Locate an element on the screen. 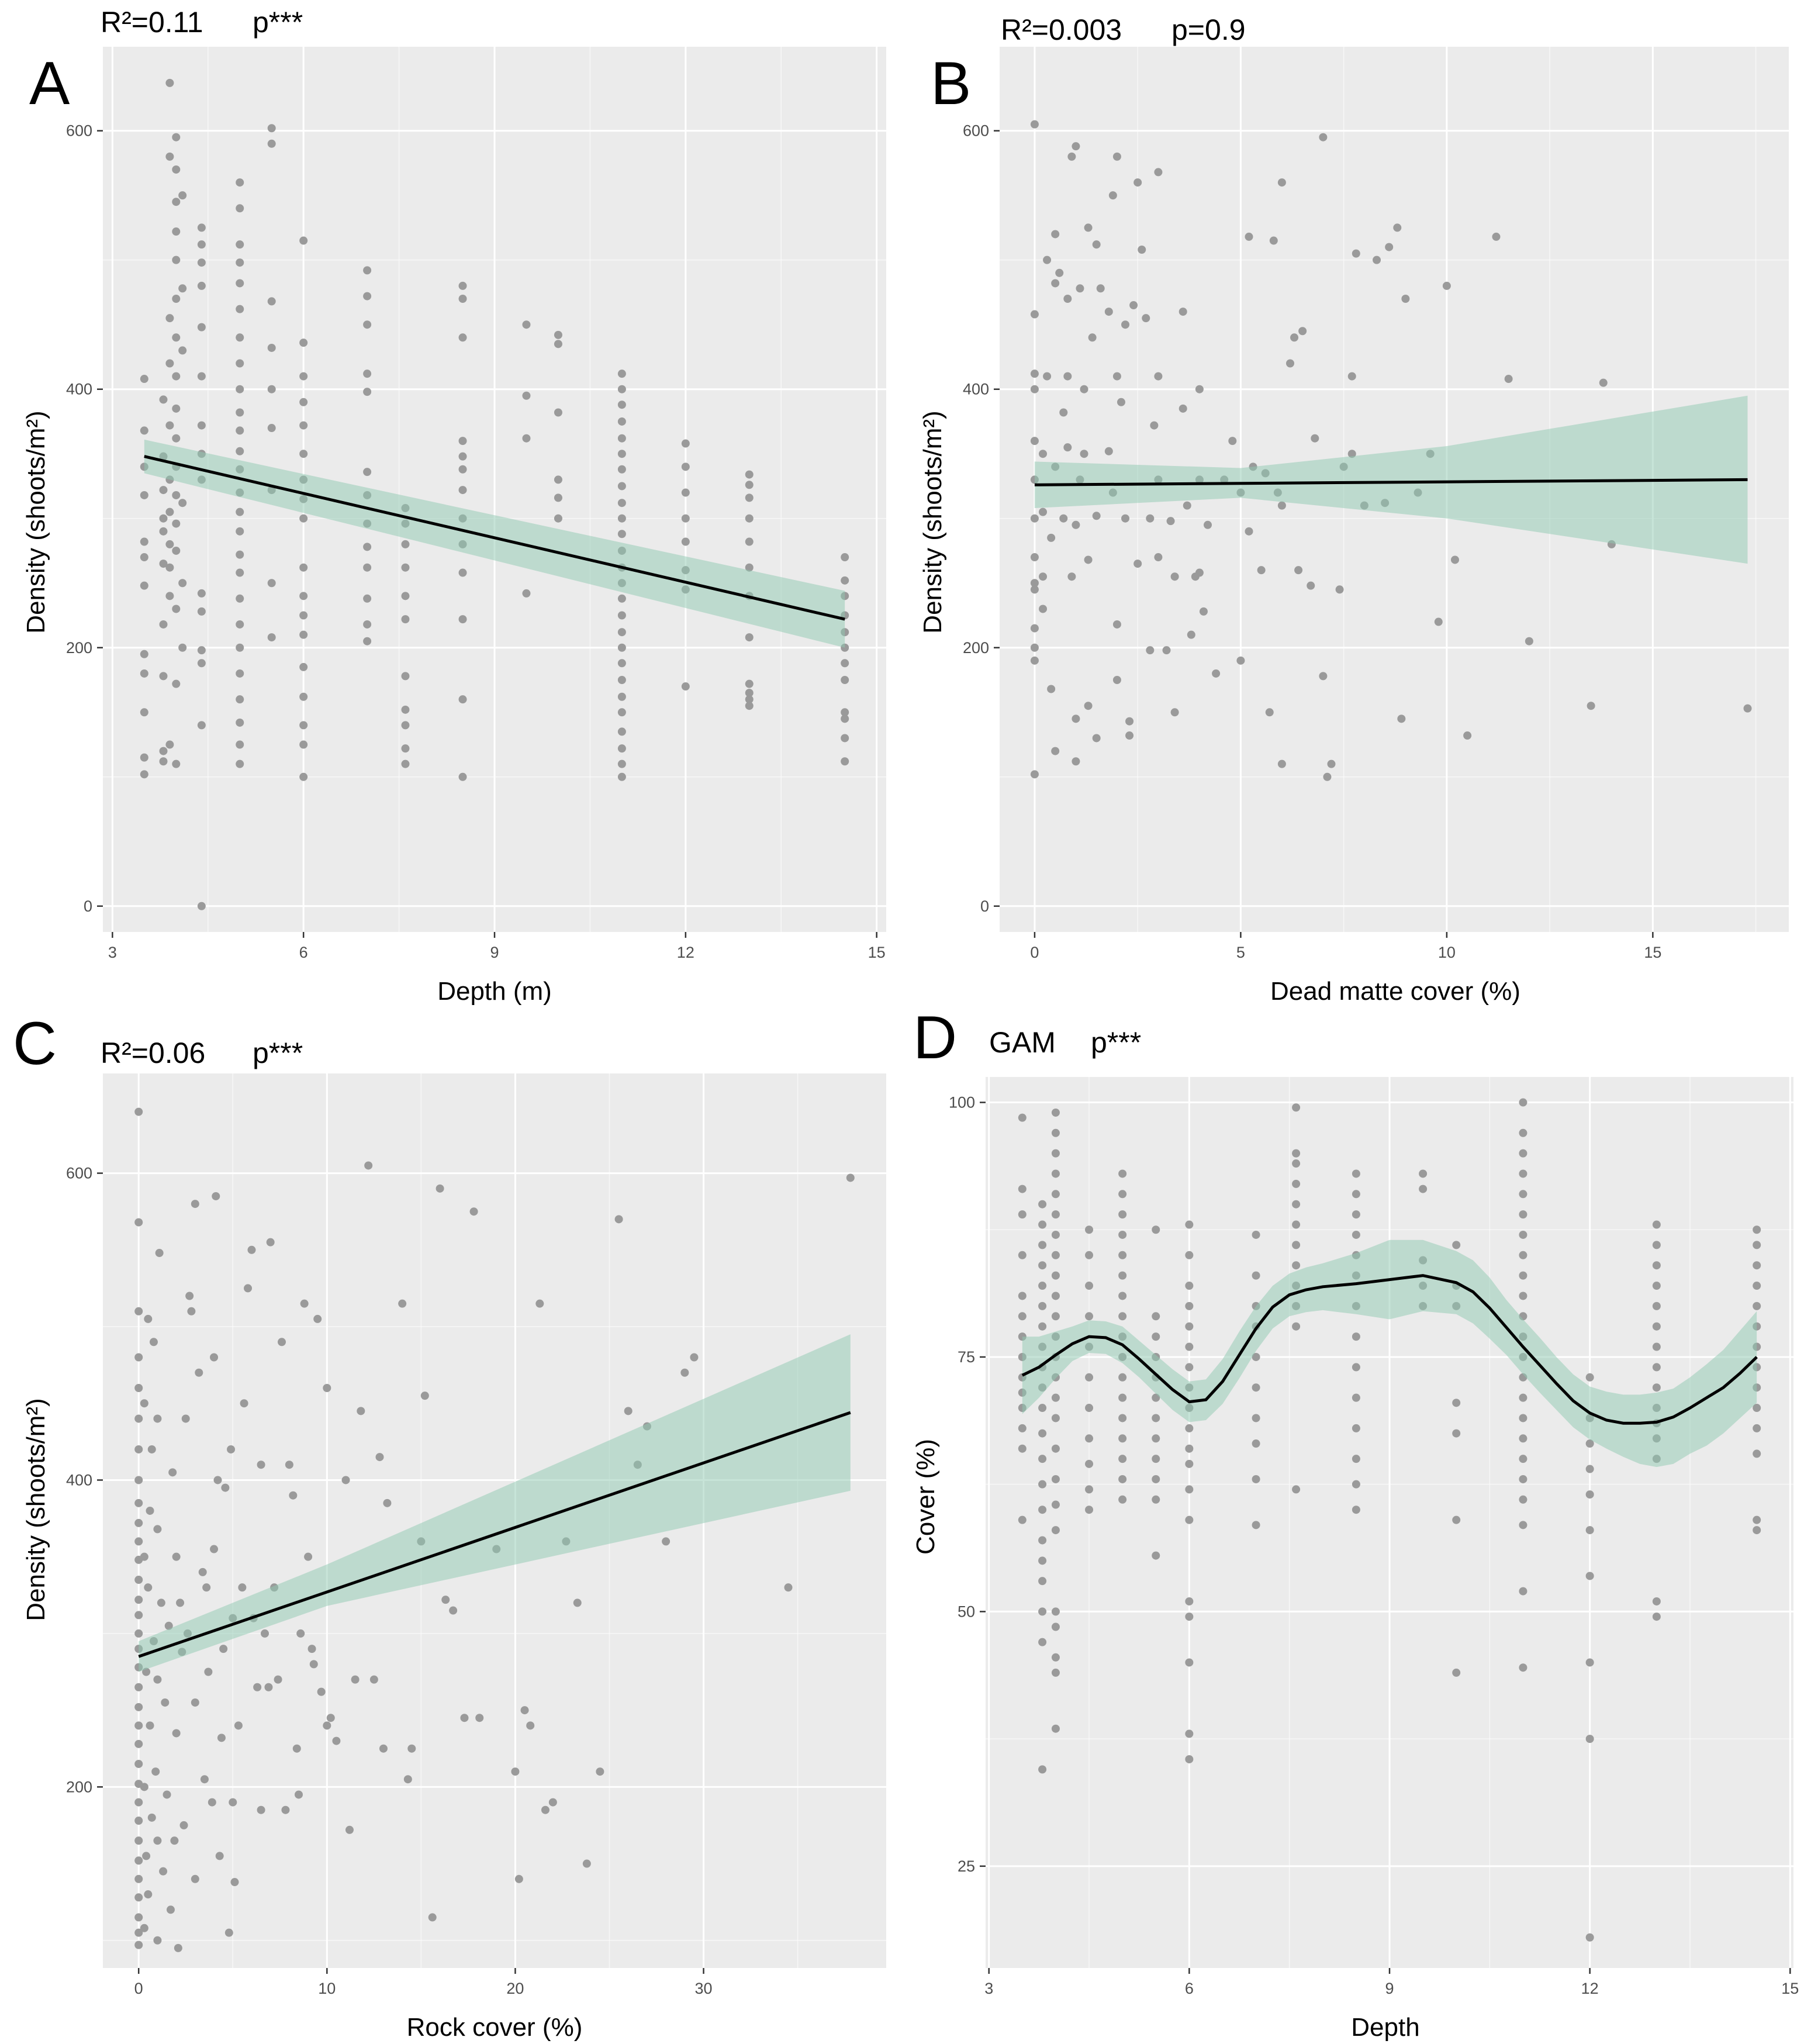  panel-c-p: p*** is located at coordinates (278, 1053).